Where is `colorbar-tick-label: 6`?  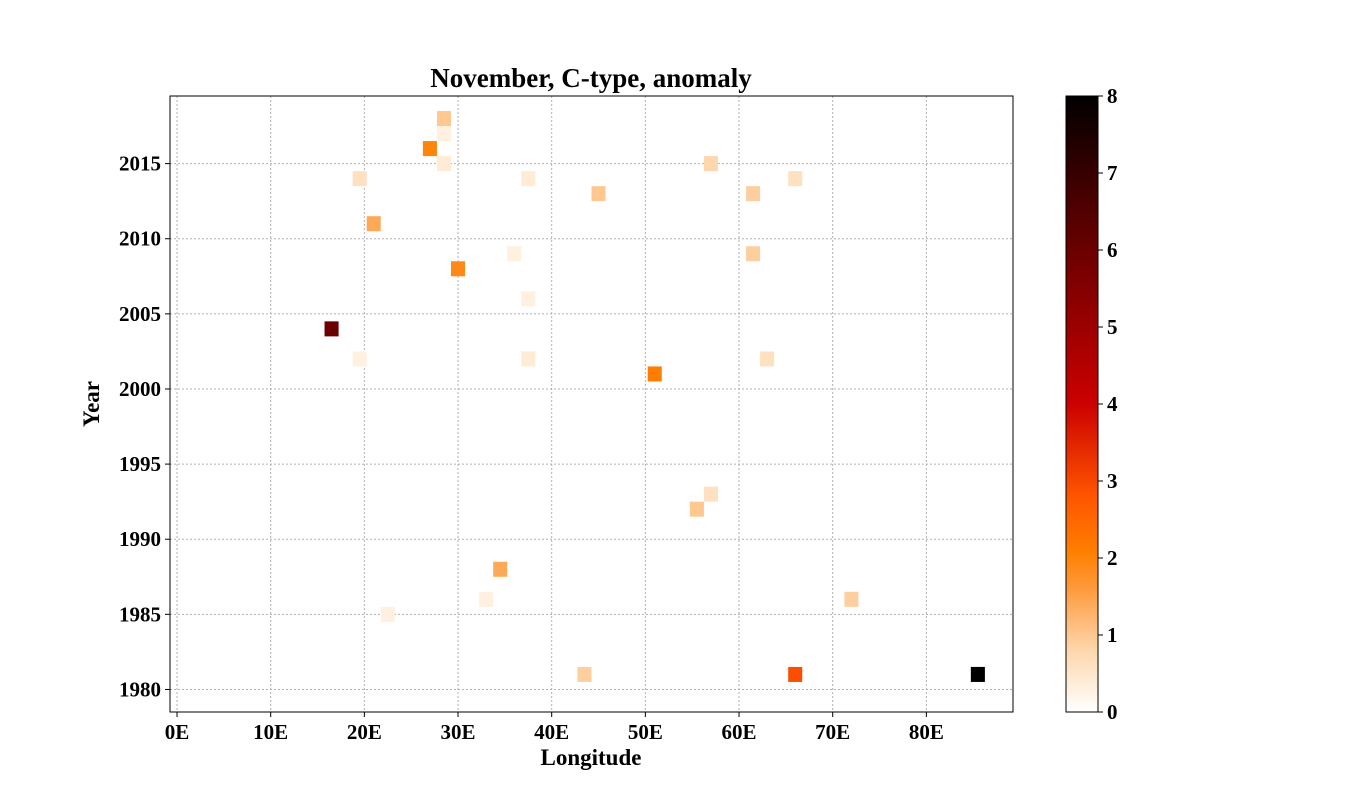
colorbar-tick-label: 6 is located at coordinates (1112, 250).